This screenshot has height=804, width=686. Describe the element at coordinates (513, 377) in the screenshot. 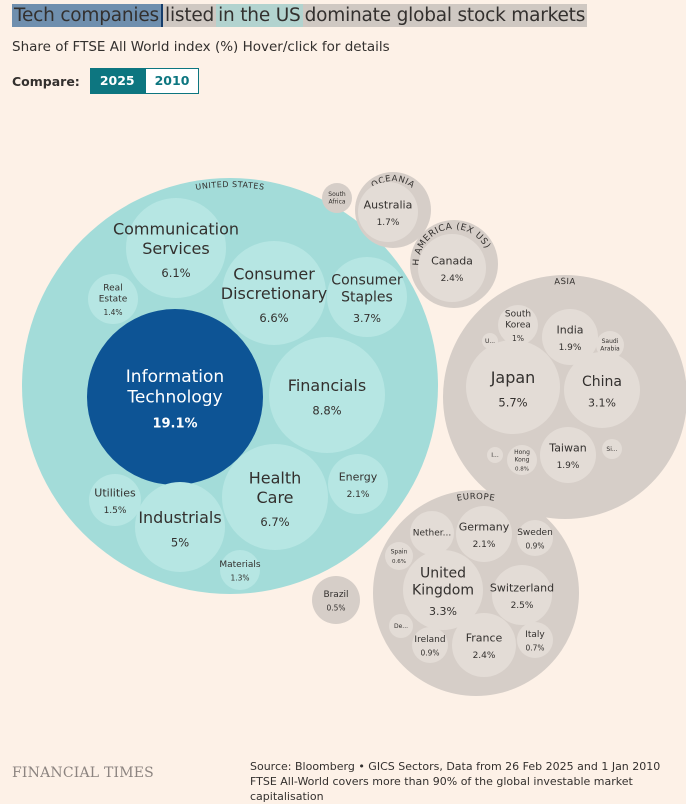

I see `bubble-label: Japan` at that location.